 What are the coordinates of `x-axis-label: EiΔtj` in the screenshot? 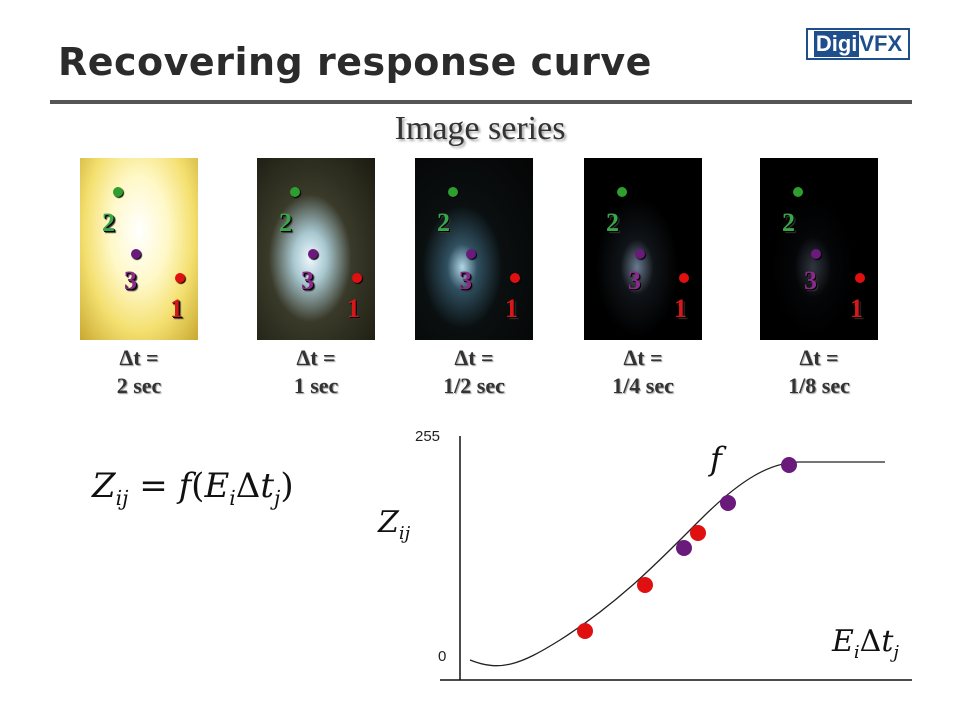 It's located at (865, 643).